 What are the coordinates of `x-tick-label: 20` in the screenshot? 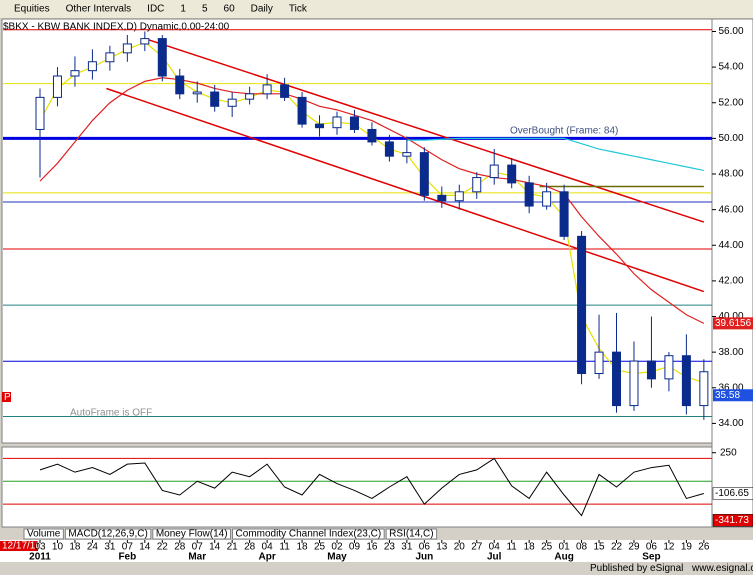 It's located at (460, 547).